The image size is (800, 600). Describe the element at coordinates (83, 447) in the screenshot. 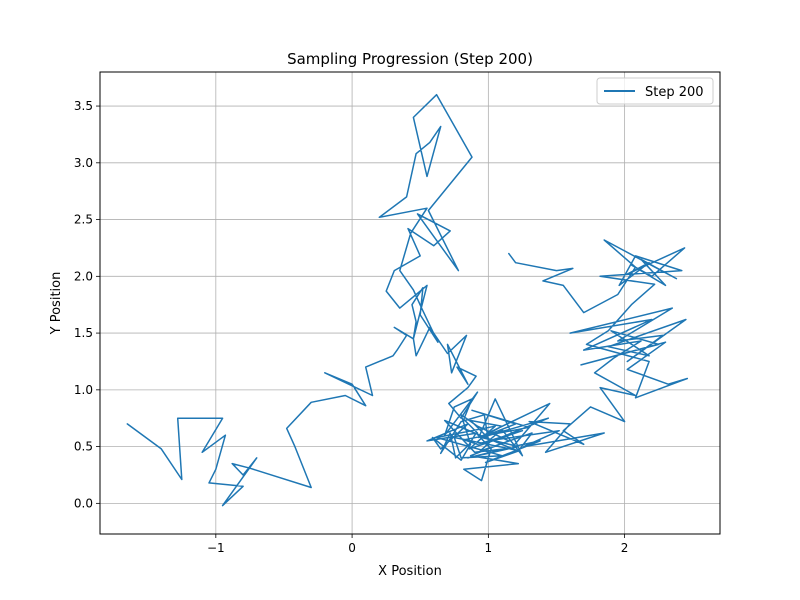

I see `y-tick-label: 0.5` at that location.